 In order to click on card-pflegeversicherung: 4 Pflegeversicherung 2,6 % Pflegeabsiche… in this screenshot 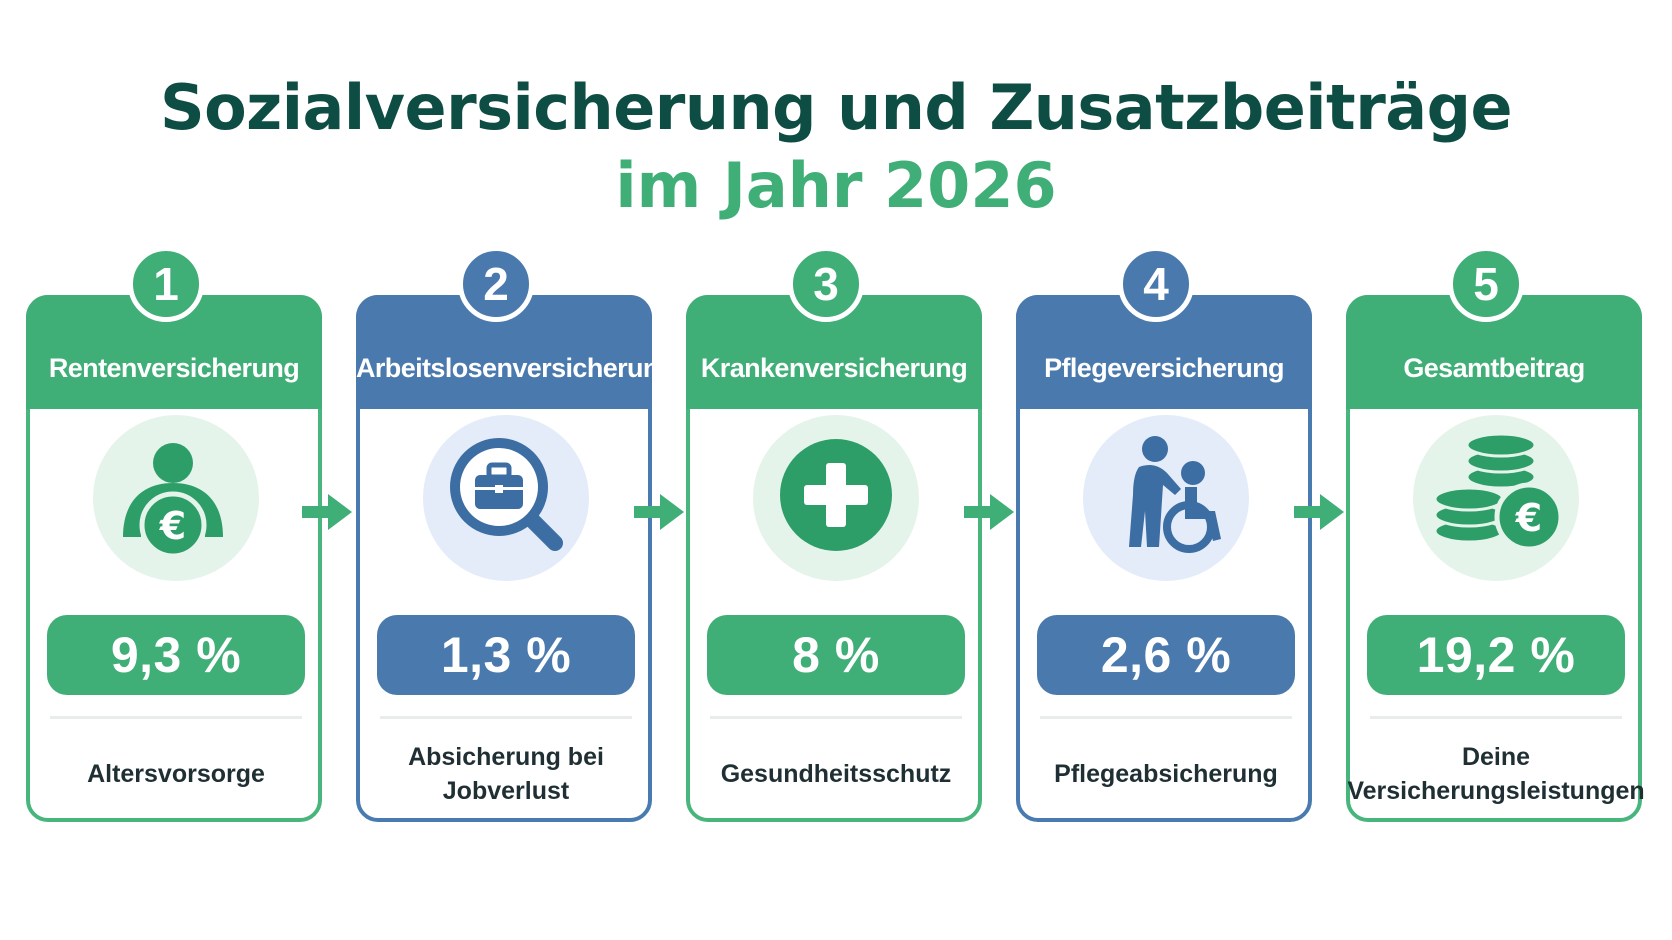, I will do `click(1164, 534)`.